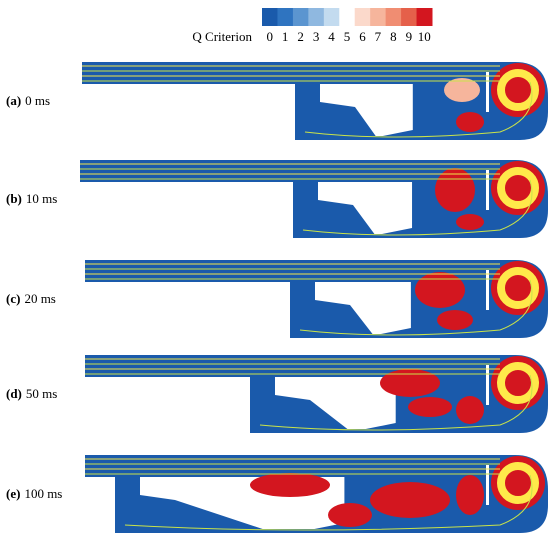  What do you see at coordinates (14, 393) in the screenshot?
I see `panel-letter: (d)` at bounding box center [14, 393].